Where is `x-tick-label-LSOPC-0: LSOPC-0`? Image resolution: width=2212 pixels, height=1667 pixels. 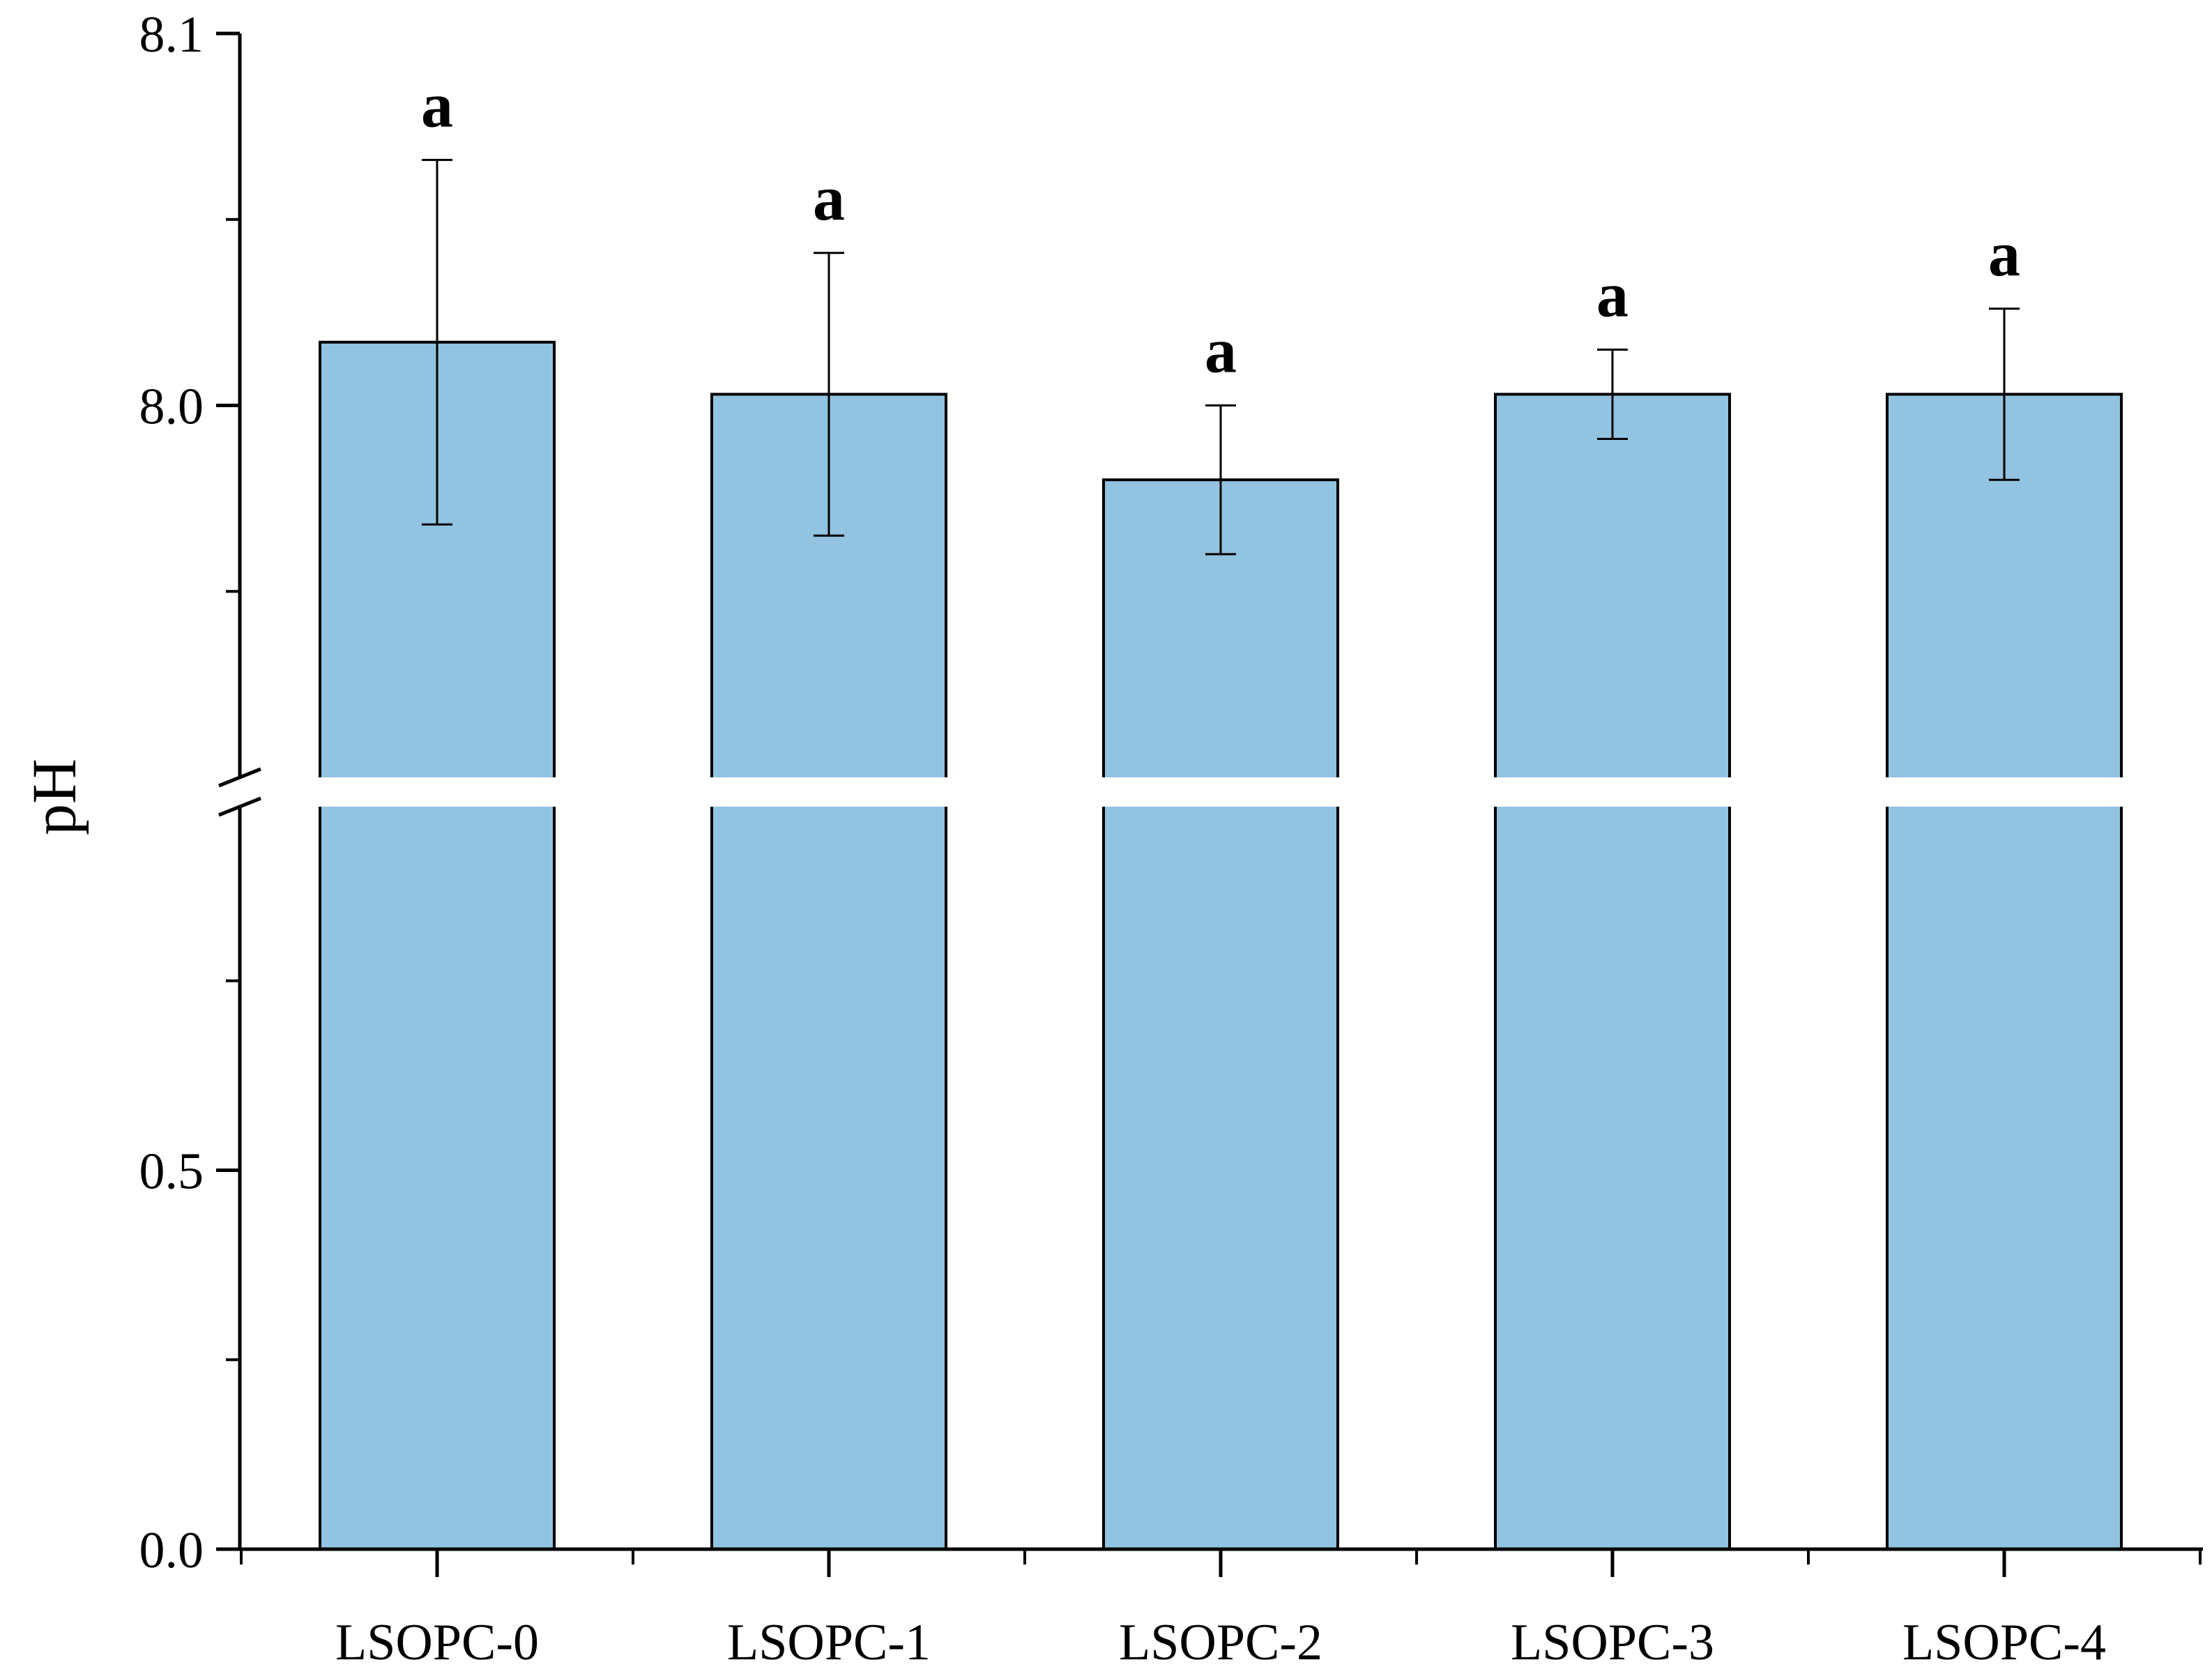 x-tick-label-LSOPC-0: LSOPC-0 is located at coordinates (437, 1640).